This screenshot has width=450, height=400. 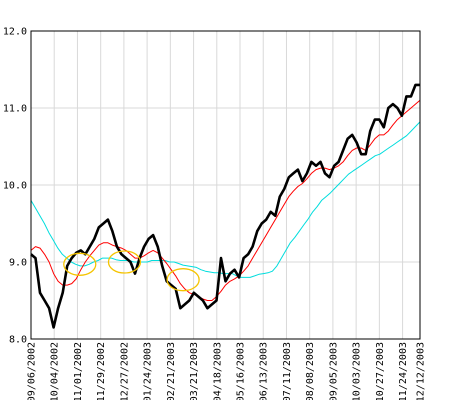 What do you see at coordinates (32, 371) in the screenshot?
I see `x-tick-label: 09/06/2002` at bounding box center [32, 371].